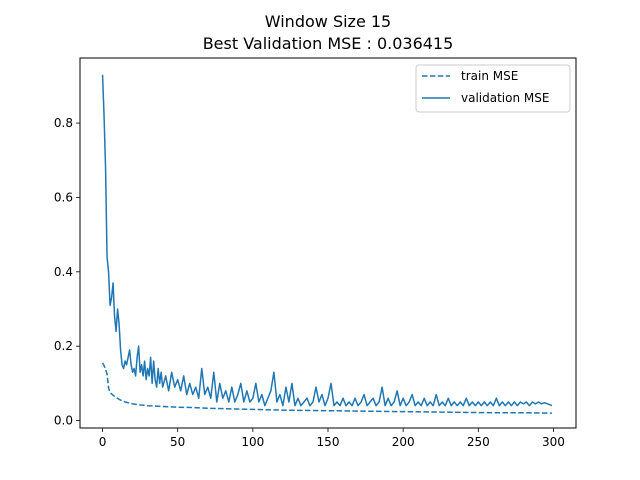 The width and height of the screenshot is (640, 480). I want to click on x-tick-label: 100, so click(252, 442).